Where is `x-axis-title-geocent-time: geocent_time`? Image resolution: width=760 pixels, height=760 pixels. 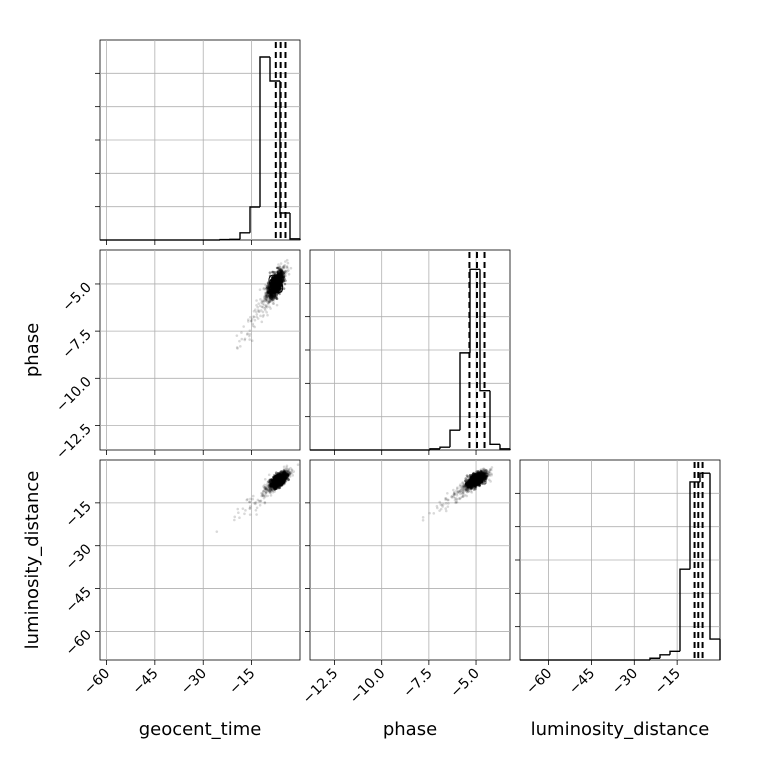
x-axis-title-geocent-time: geocent_time is located at coordinates (200, 729).